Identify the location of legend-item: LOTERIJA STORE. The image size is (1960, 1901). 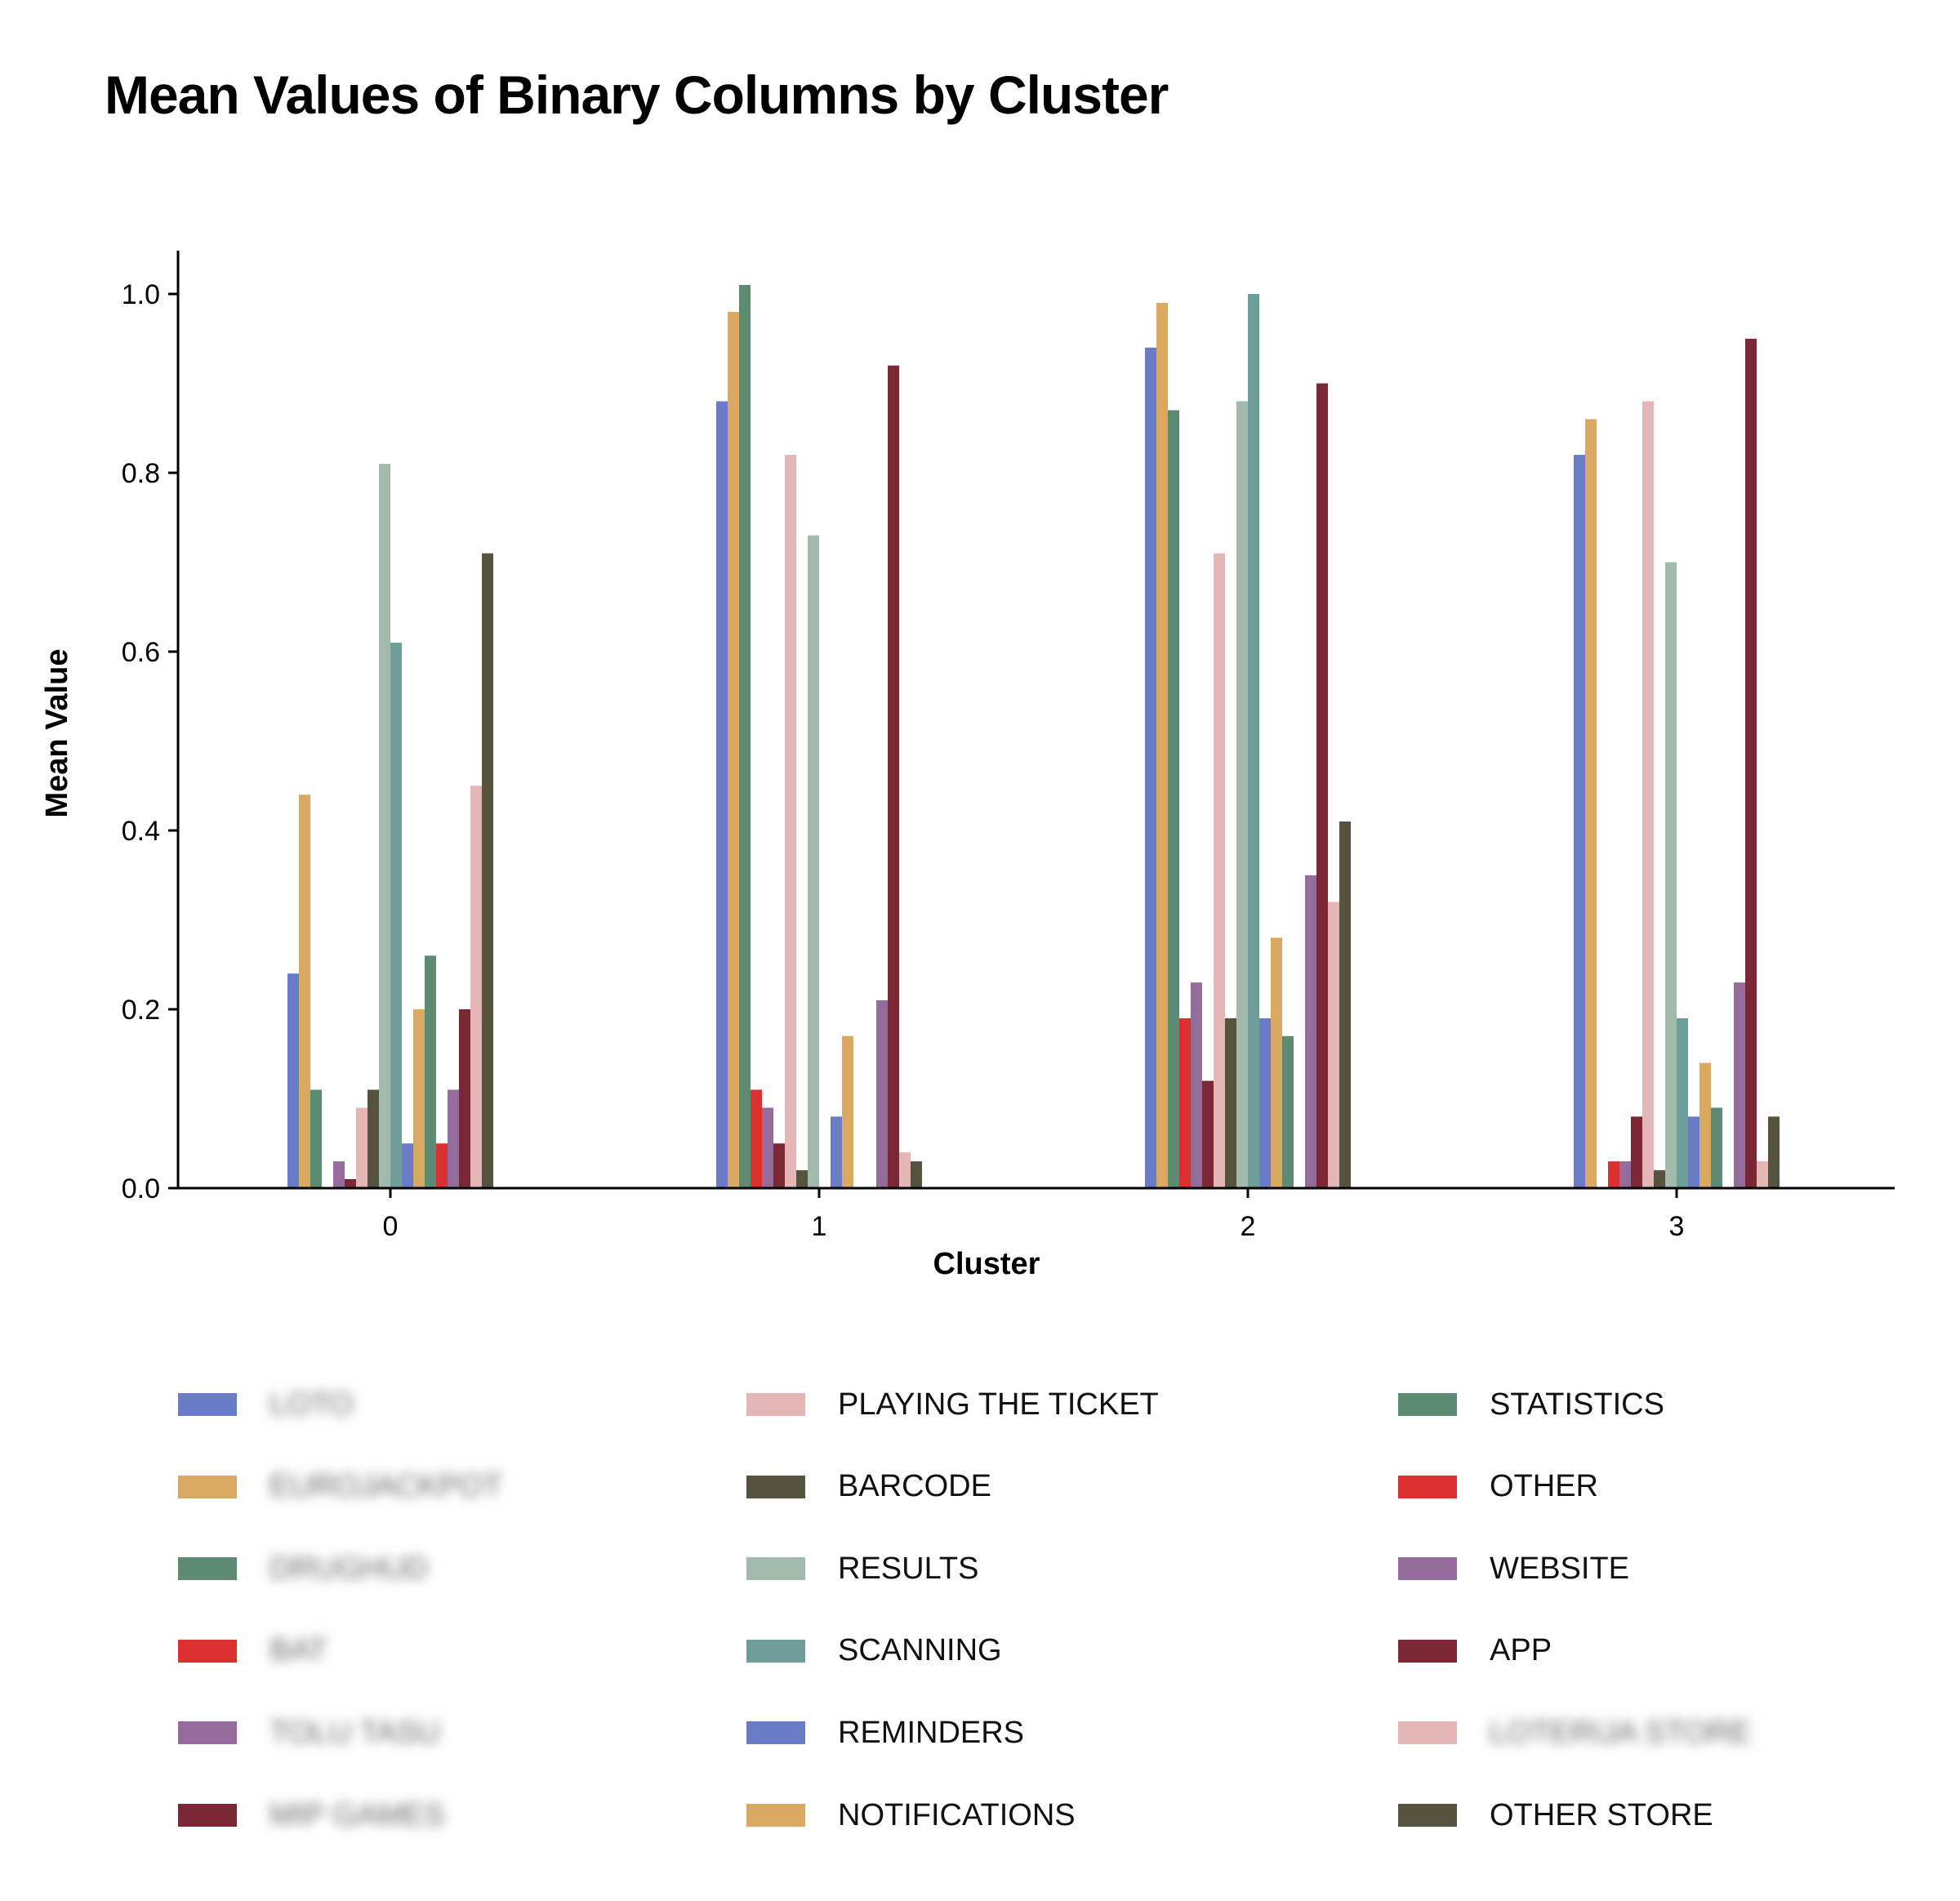
(1574, 1732).